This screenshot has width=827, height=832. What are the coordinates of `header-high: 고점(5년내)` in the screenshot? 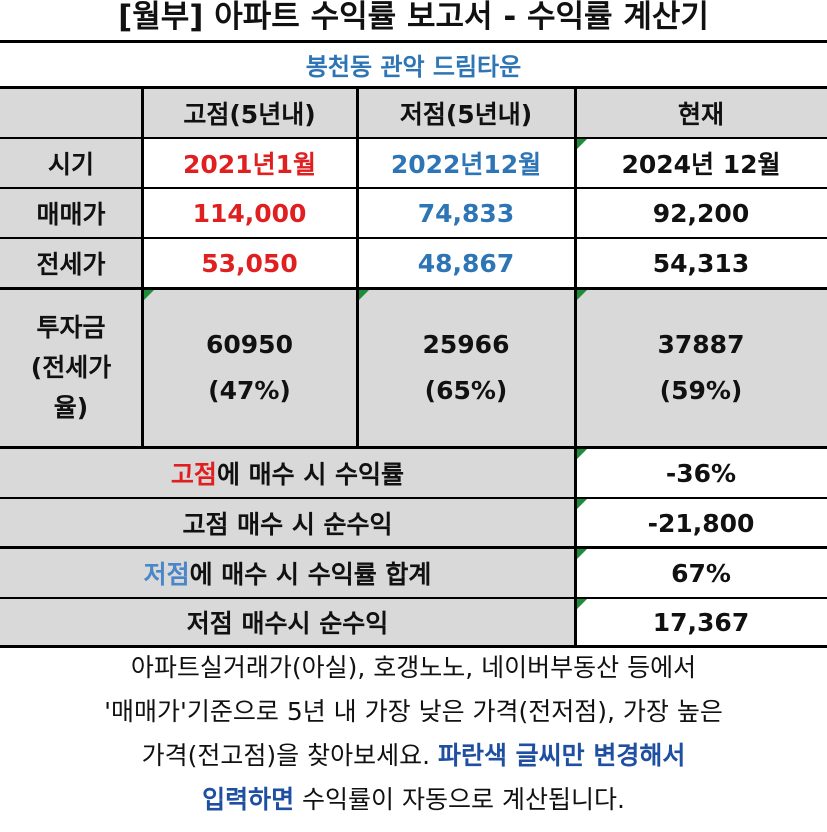 It's located at (249, 113).